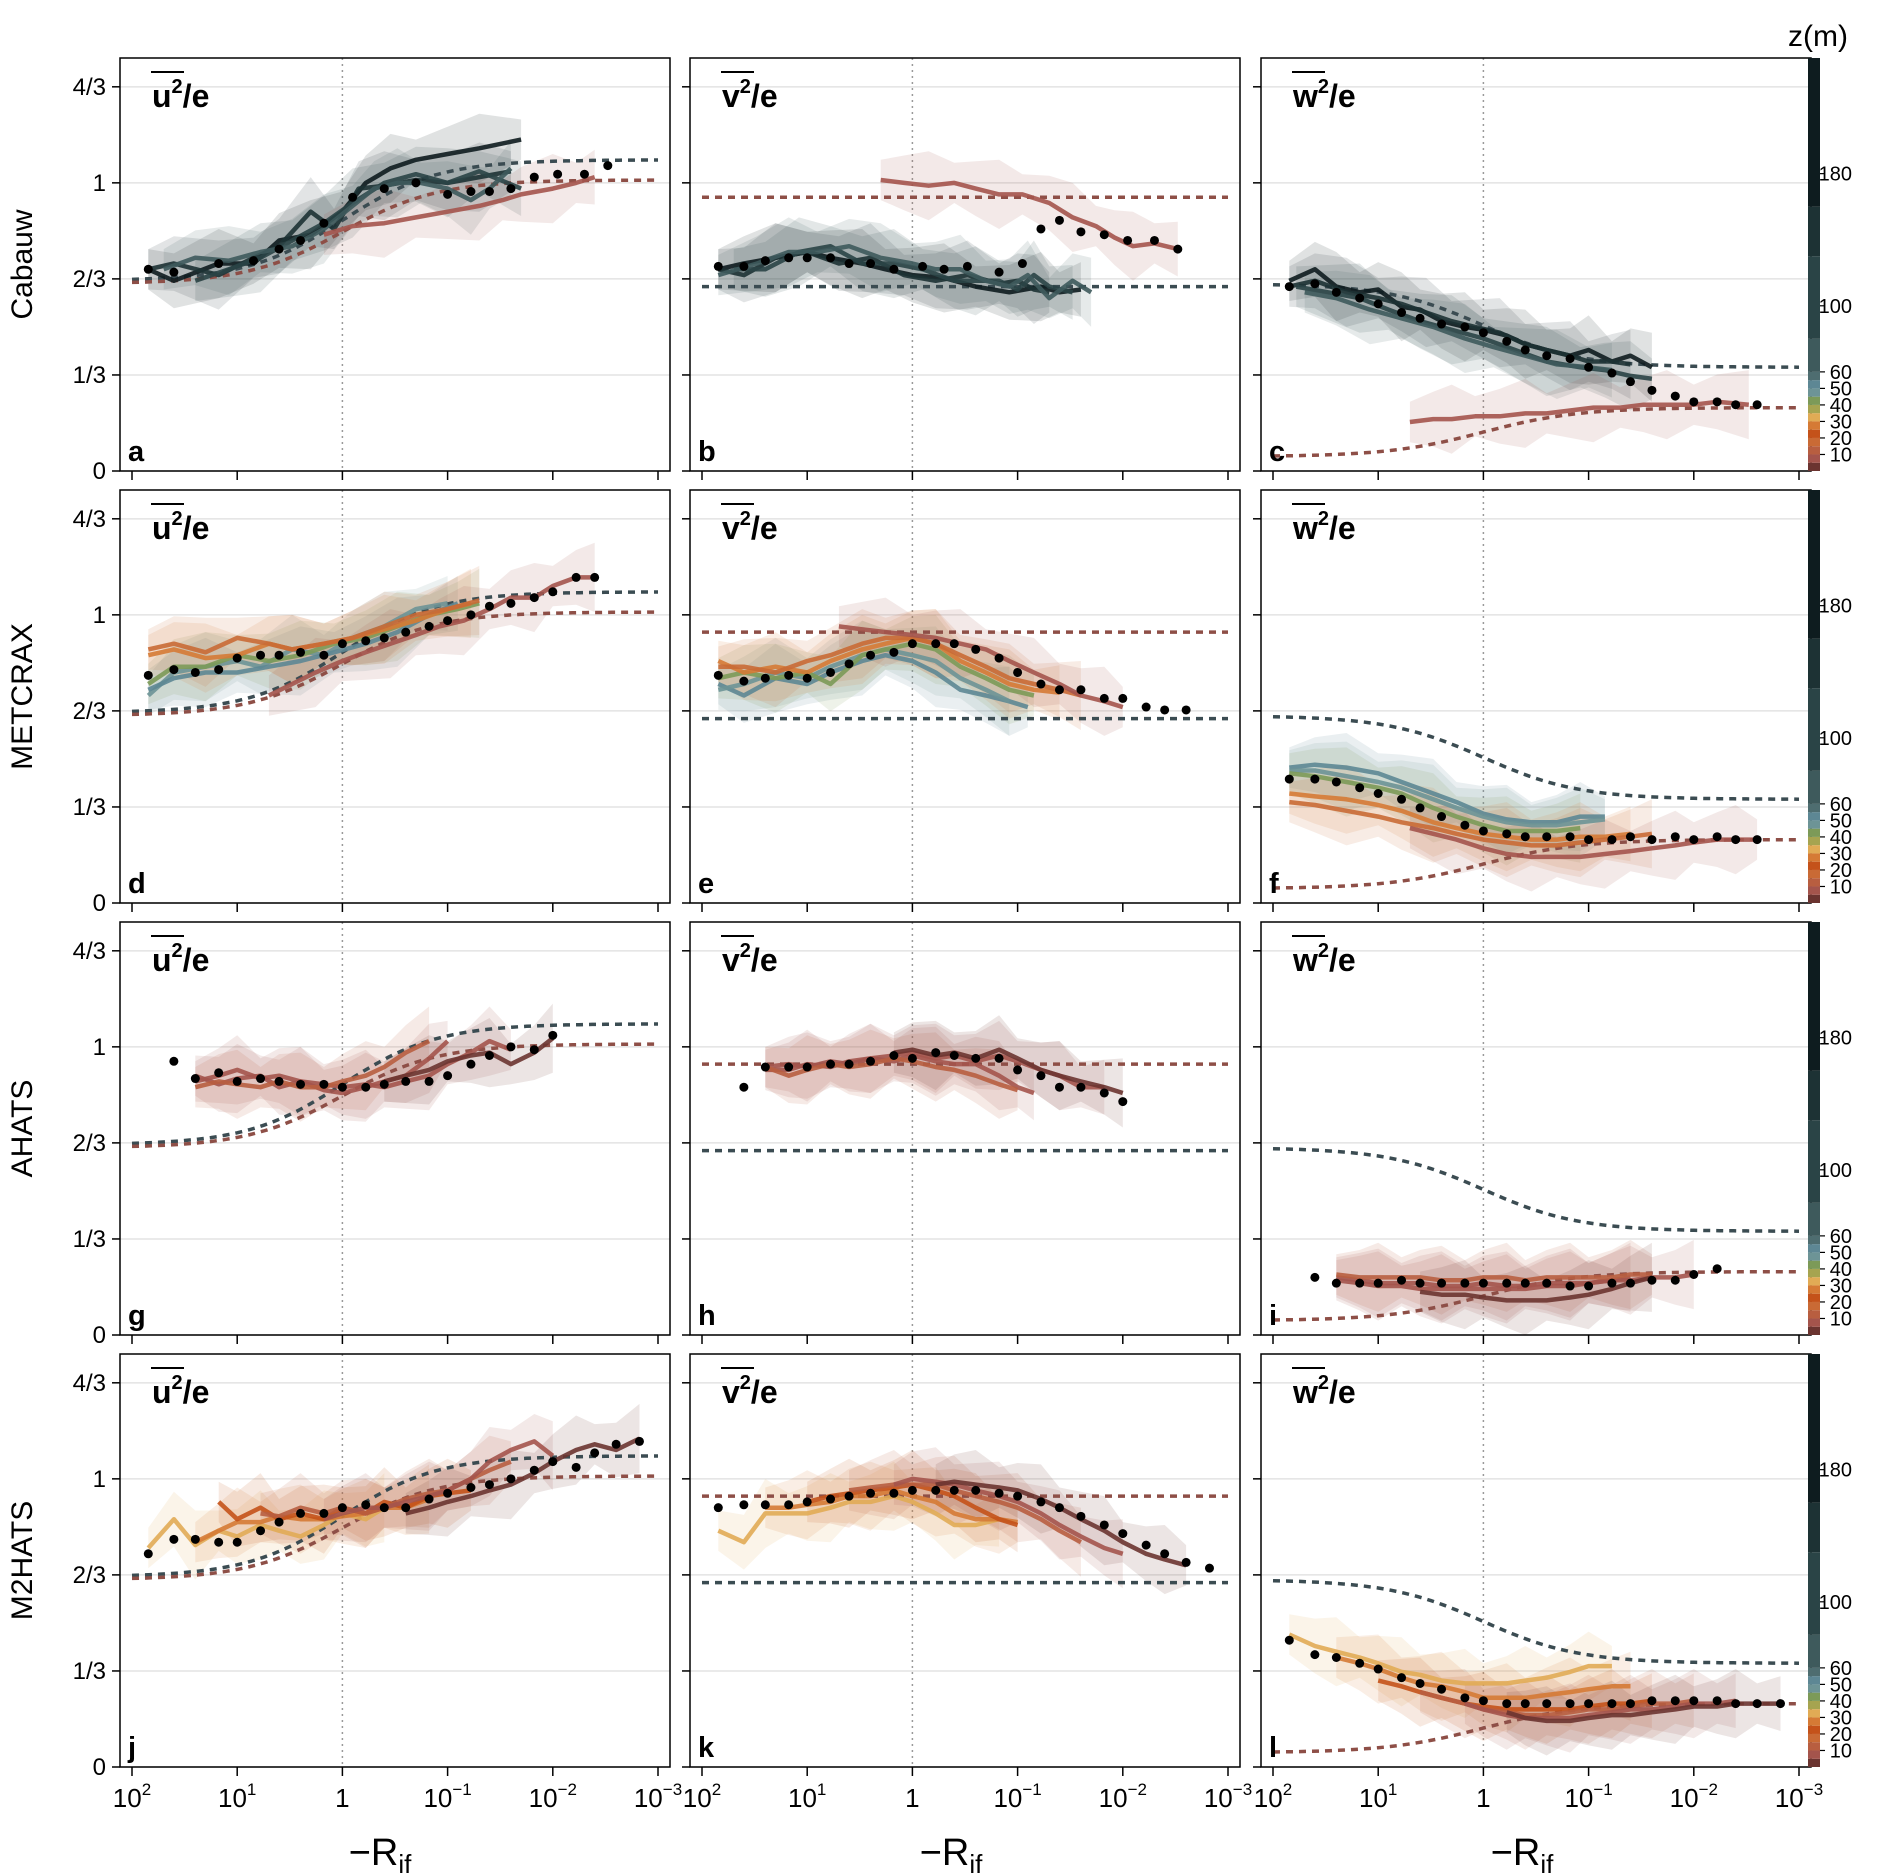 The height and width of the screenshot is (1875, 1890). I want to click on y-tick-label: 1, so click(99, 1047).